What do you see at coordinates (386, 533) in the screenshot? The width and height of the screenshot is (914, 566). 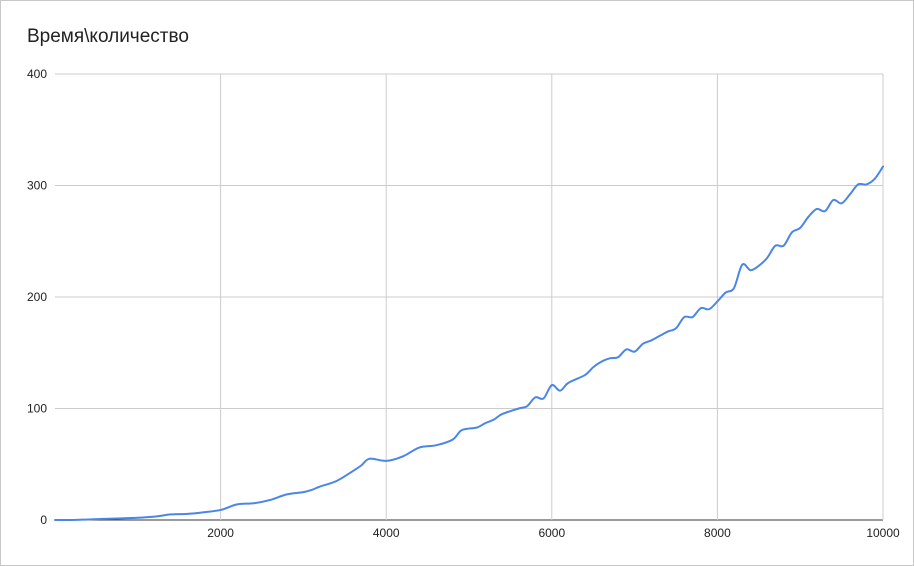 I see `x-tick-label: 4000` at bounding box center [386, 533].